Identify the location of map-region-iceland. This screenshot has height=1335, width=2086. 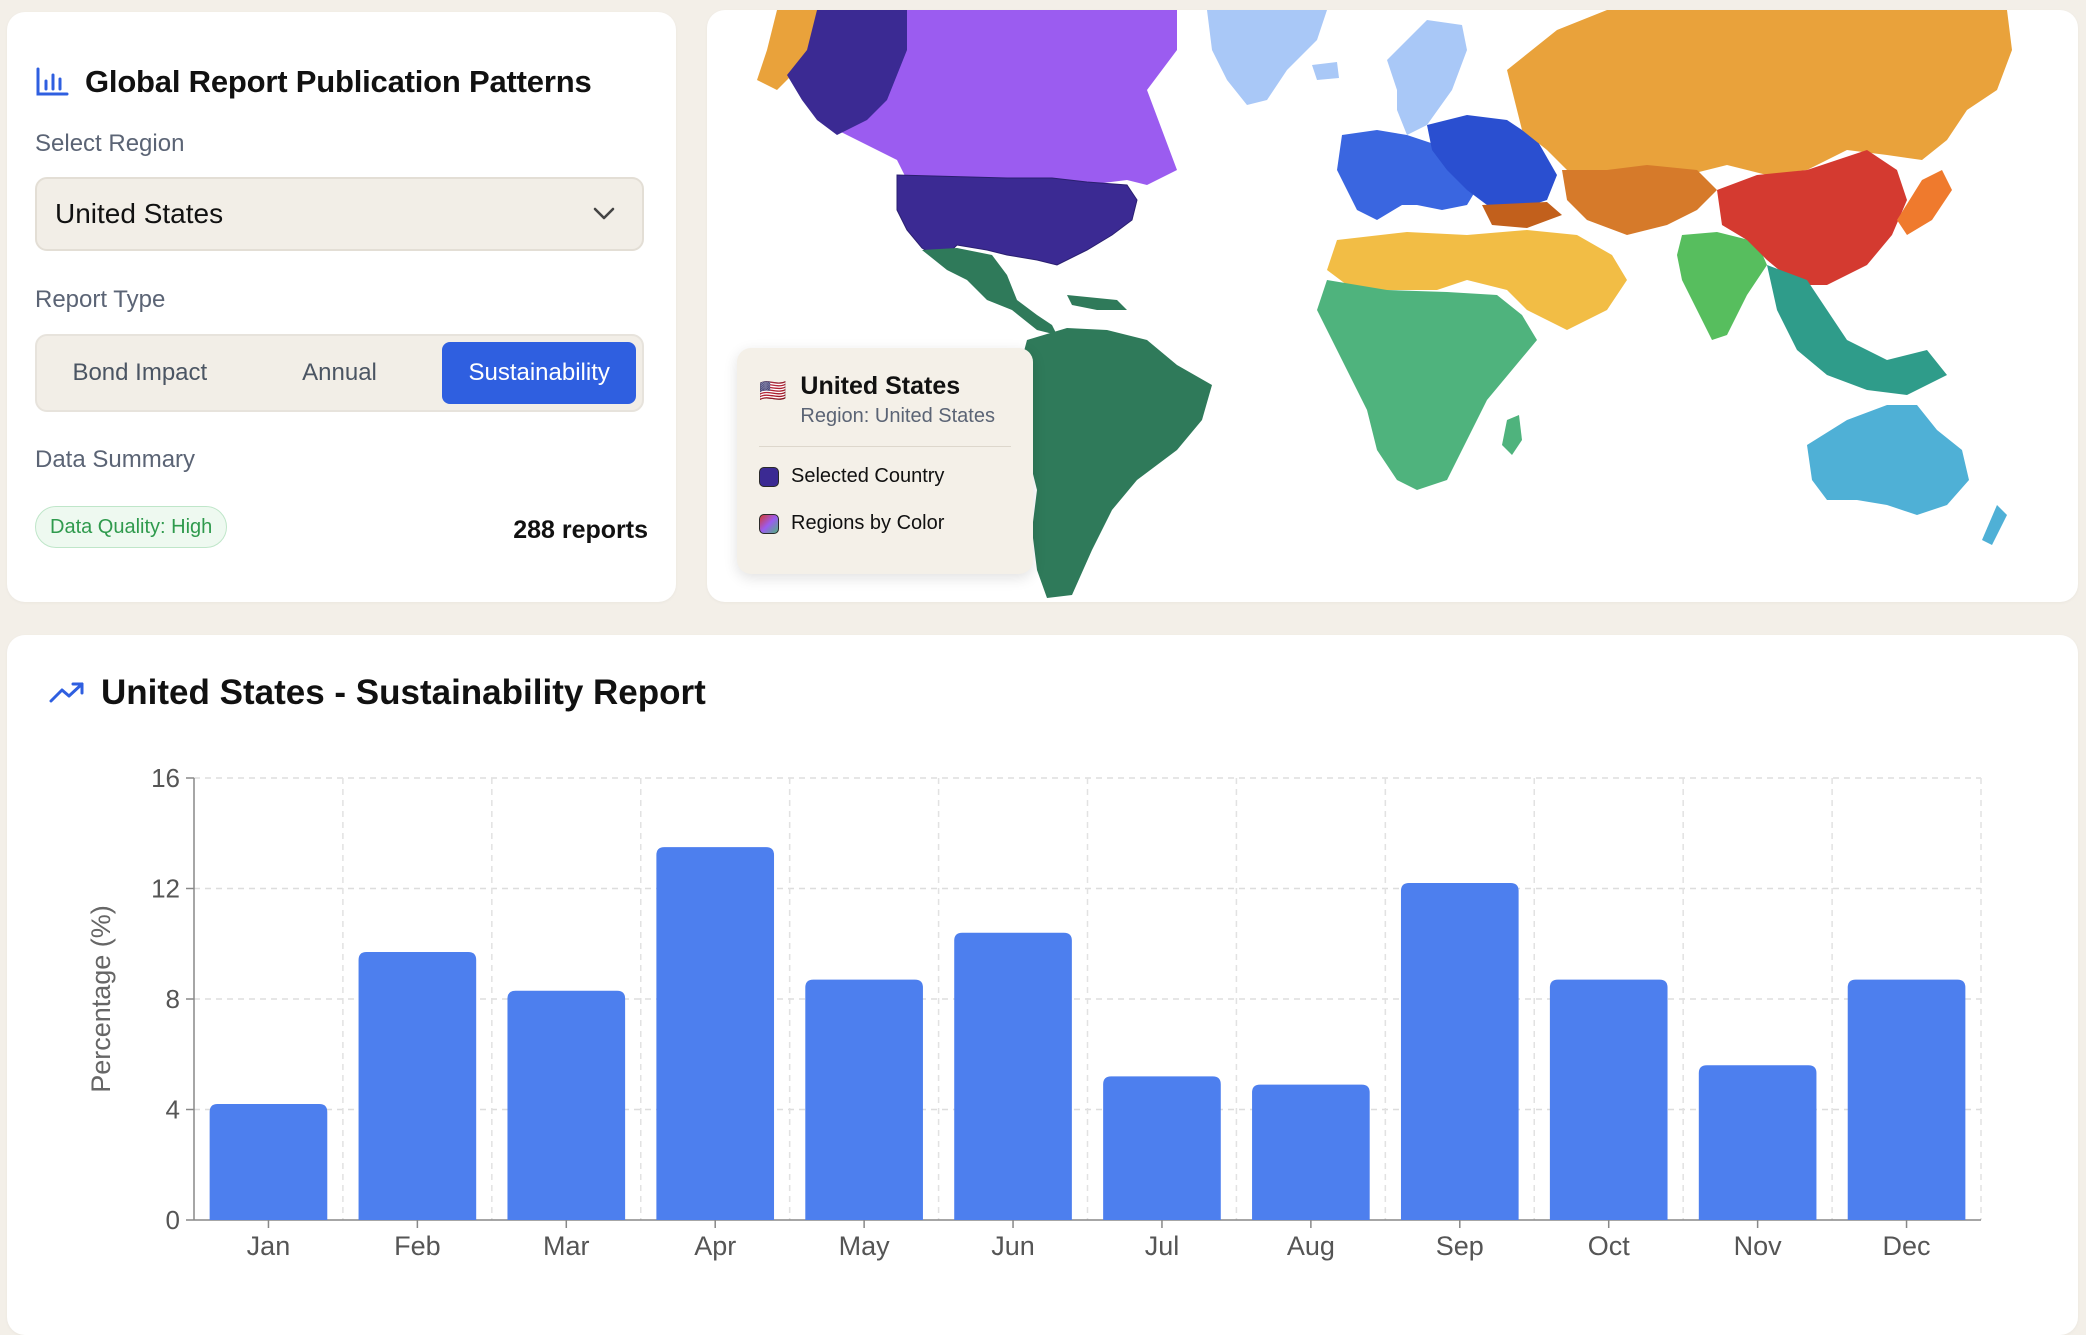
(1325, 71).